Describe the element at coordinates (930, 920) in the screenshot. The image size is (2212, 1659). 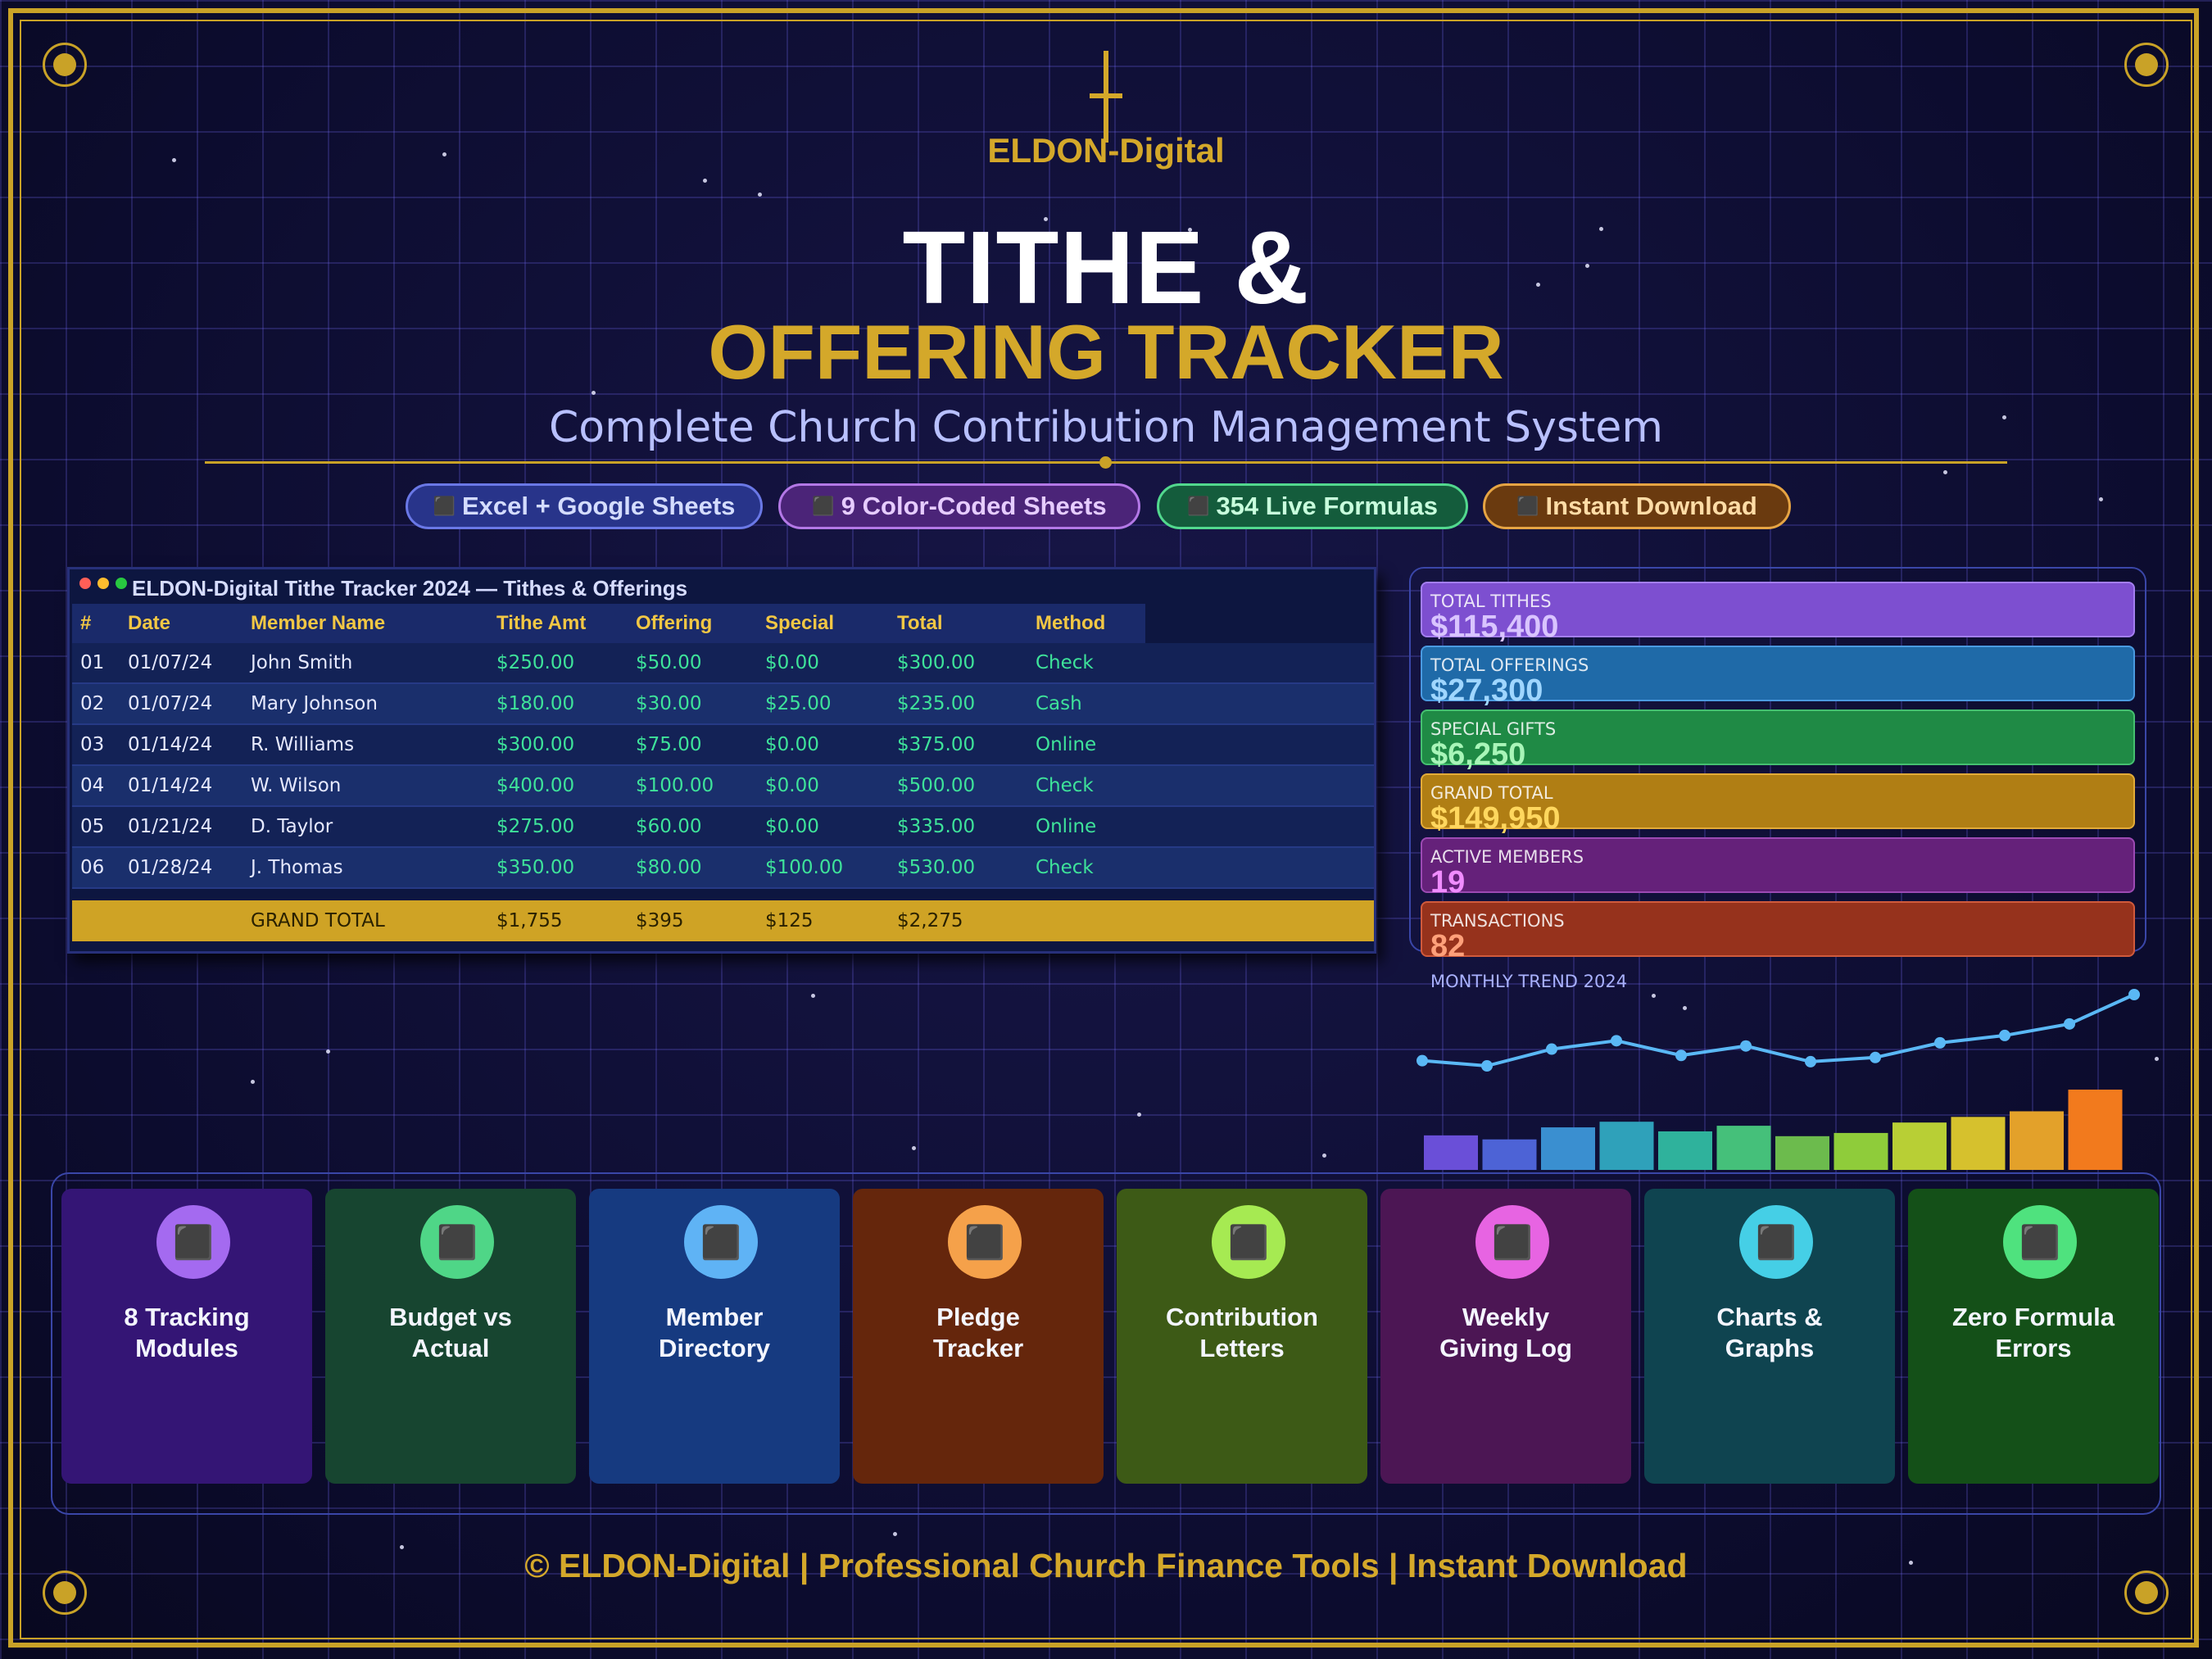
I see `grand-total-total: $2,275` at that location.